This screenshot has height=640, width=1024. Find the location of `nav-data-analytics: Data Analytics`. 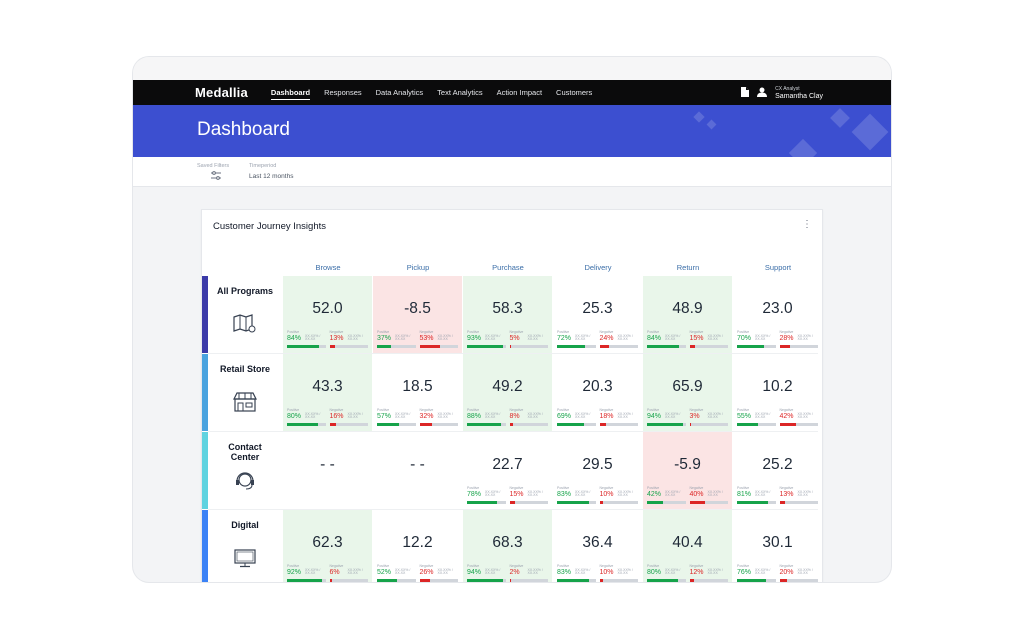

nav-data-analytics: Data Analytics is located at coordinates (399, 92).